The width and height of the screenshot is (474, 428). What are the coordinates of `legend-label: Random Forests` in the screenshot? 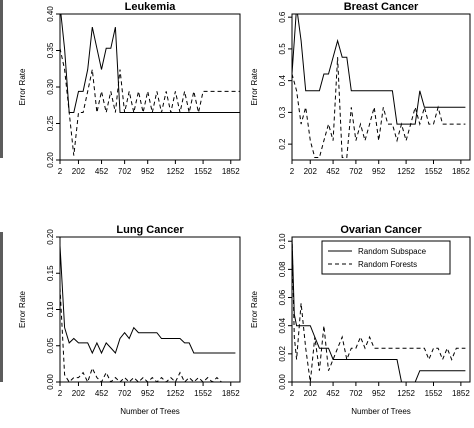 It's located at (387, 264).